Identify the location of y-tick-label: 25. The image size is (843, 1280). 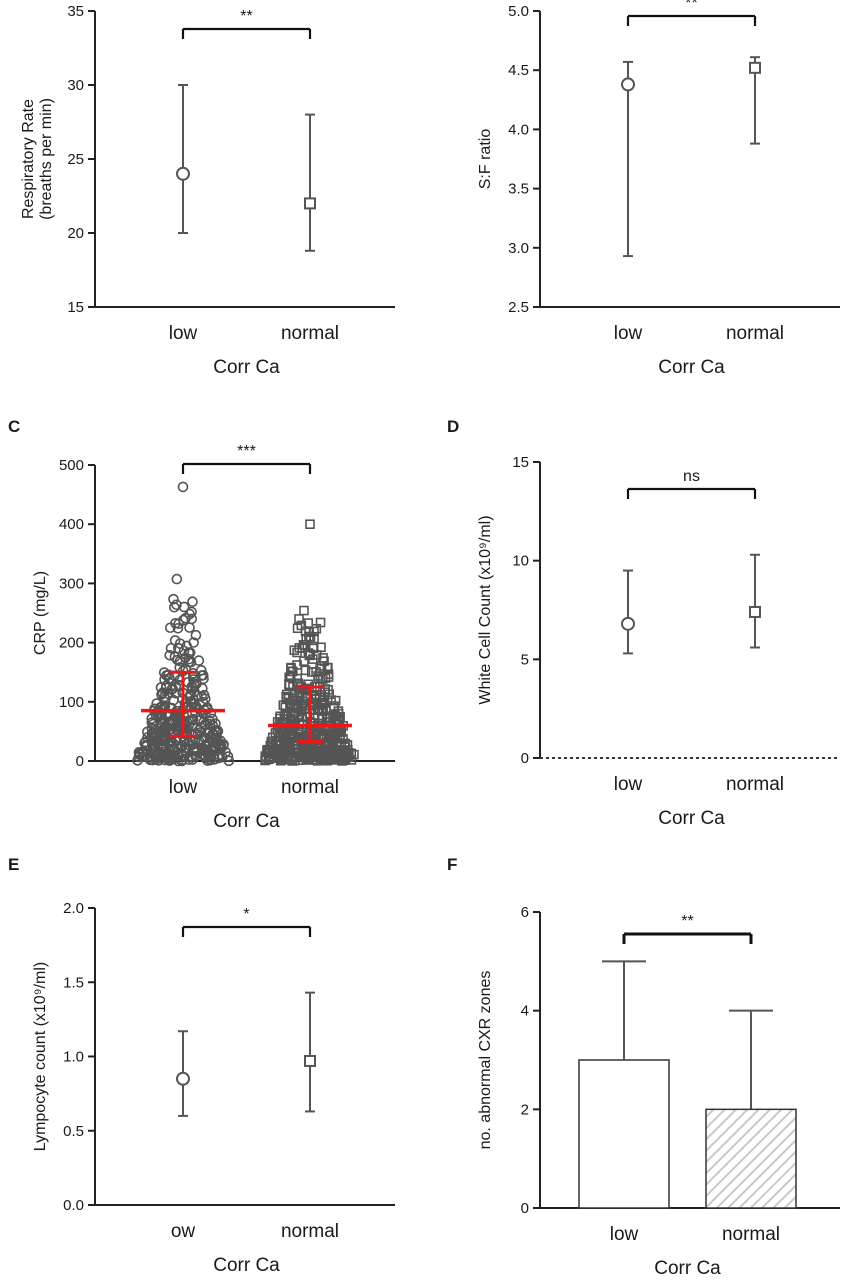
(75, 159).